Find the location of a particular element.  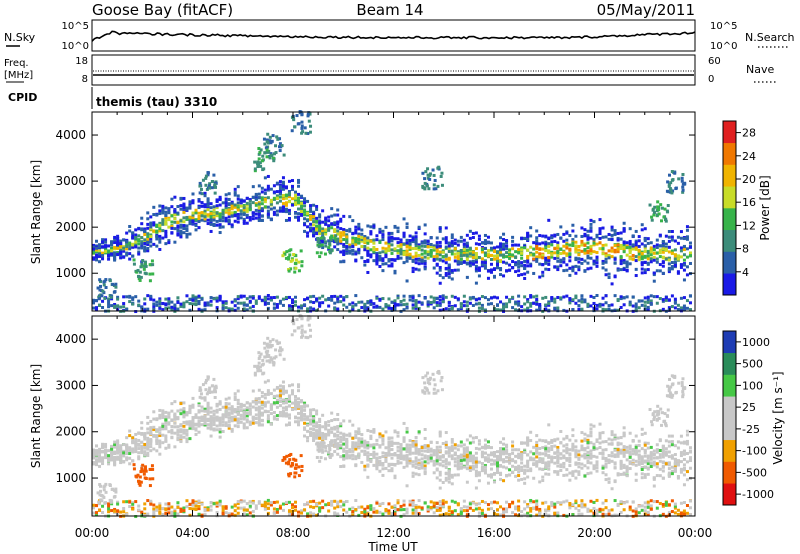

nsky-panel: N.Sky 10^5 10^0 10^5 10^0 N.Search is located at coordinates (399, 35).